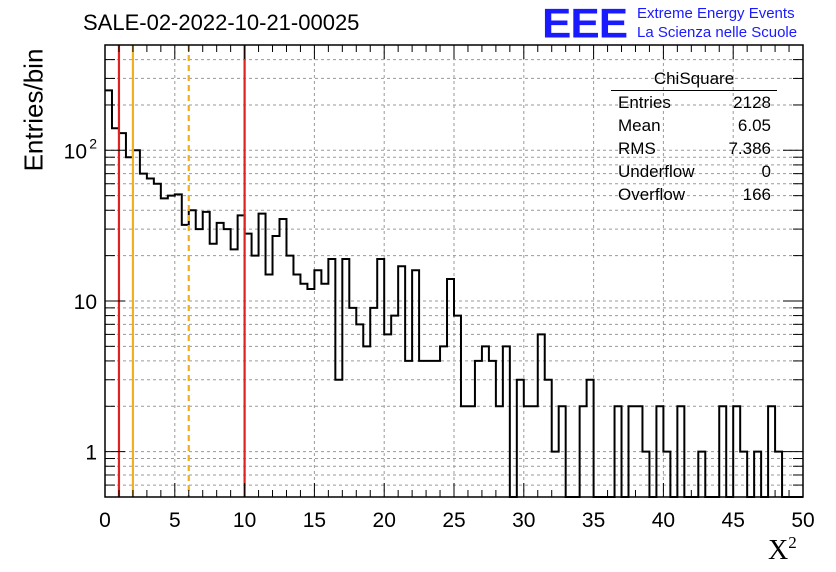 The width and height of the screenshot is (836, 572). Describe the element at coordinates (752, 102) in the screenshot. I see `stats-value: 2128` at that location.